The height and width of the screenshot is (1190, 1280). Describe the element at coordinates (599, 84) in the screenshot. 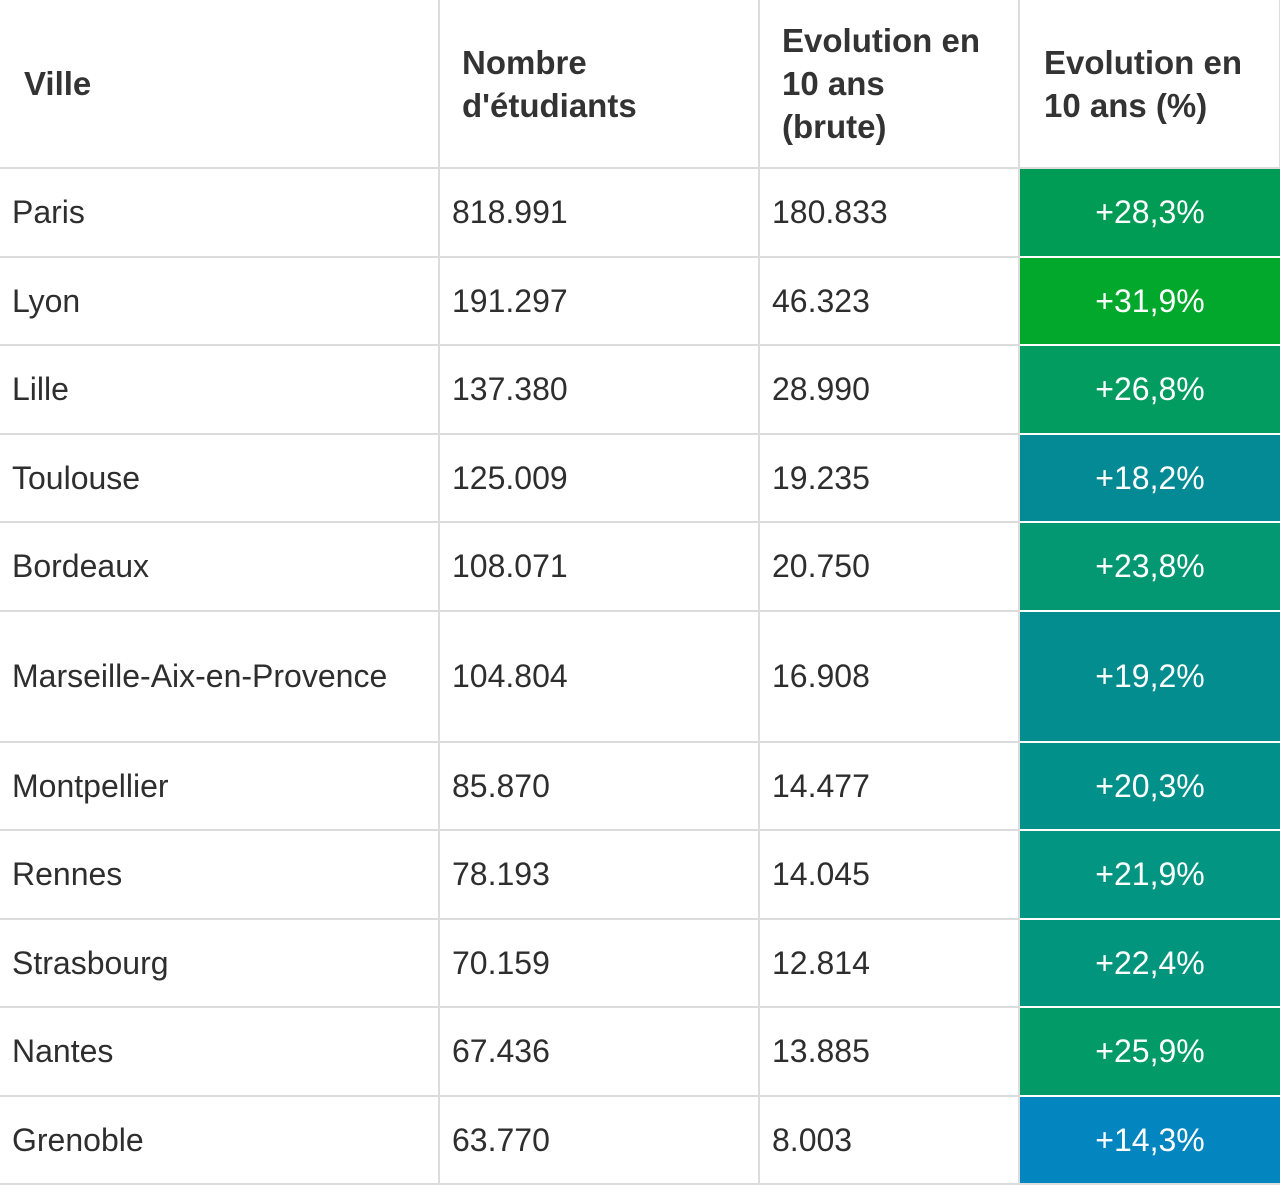

I see `column-header-nombre-etudiants: Nombre d'étudiants` at that location.